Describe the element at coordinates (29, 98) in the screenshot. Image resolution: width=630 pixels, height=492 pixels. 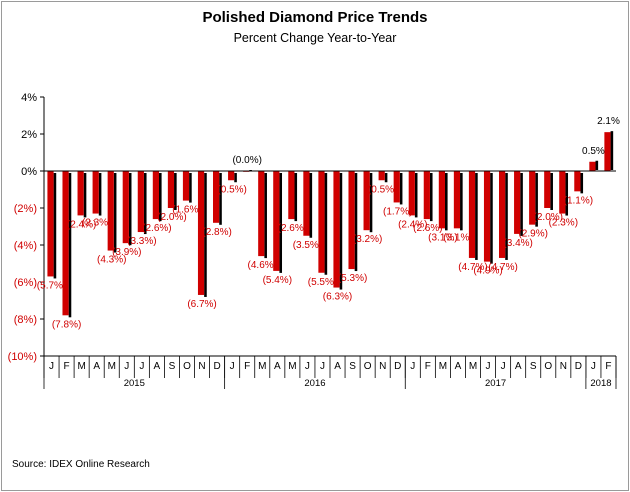
I see `y-tick-label: 4%` at that location.